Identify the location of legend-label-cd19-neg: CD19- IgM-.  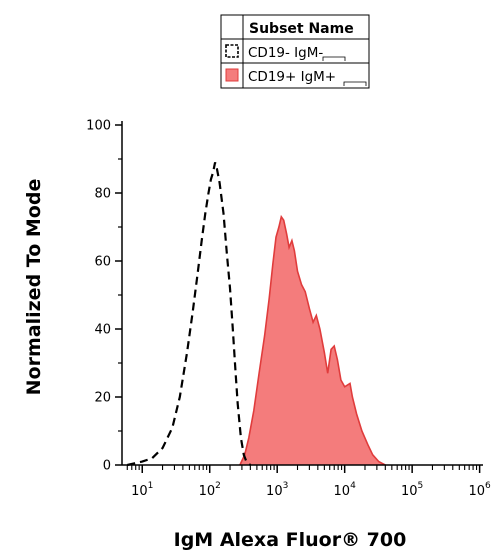
(285, 53).